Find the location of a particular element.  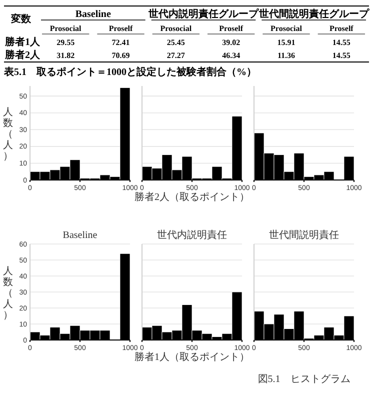

text: 25.45 is located at coordinates (175, 42).